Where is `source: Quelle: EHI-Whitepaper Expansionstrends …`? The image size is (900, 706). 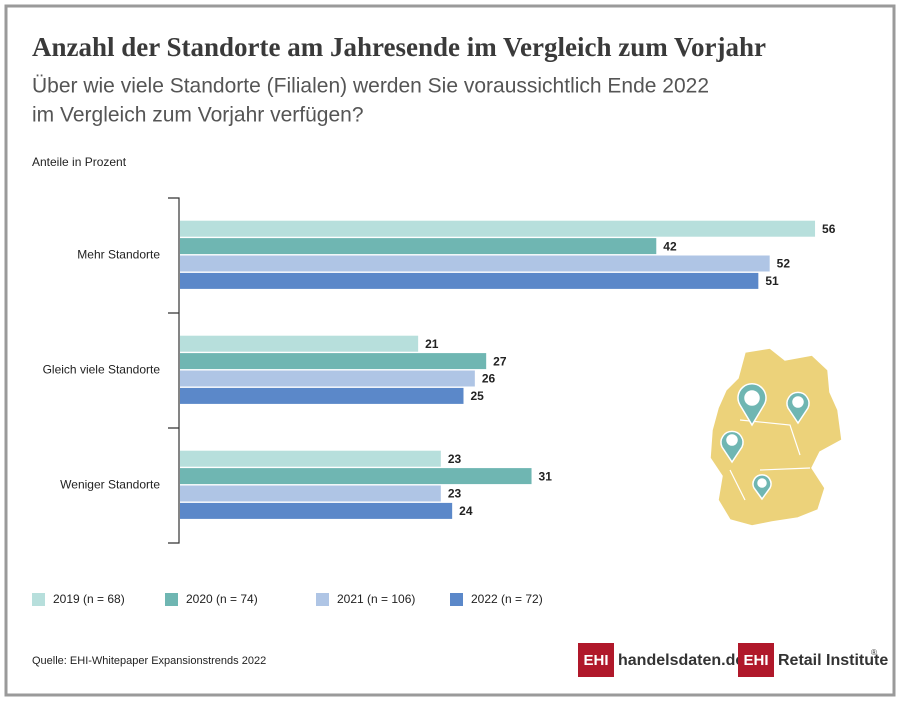 source: Quelle: EHI-Whitepaper Expansionstrends … is located at coordinates (149, 661).